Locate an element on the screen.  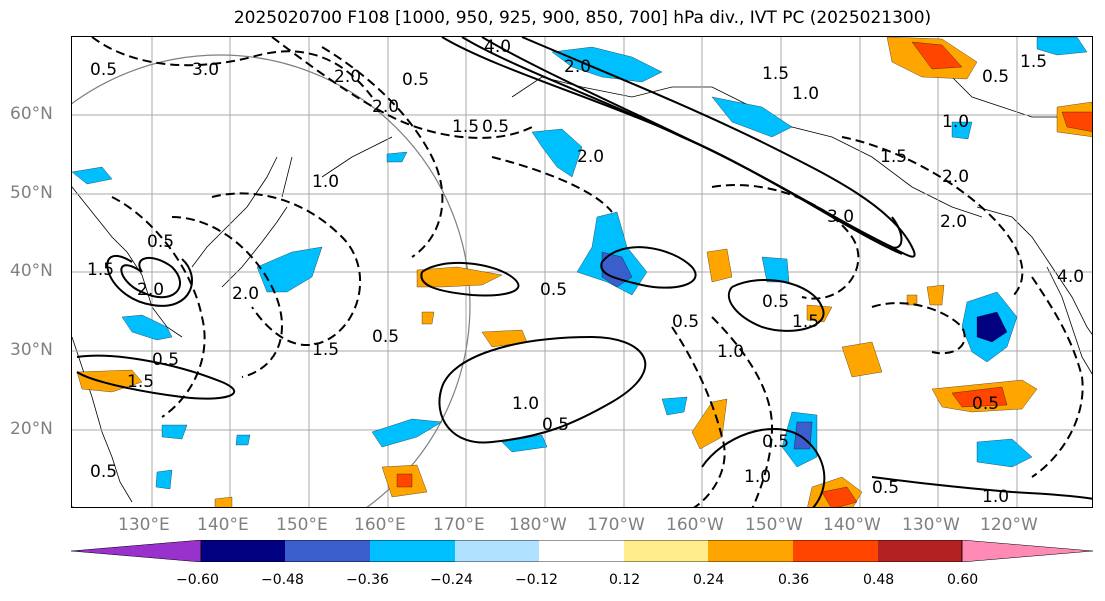
colorbar is located at coordinates (582, 551).